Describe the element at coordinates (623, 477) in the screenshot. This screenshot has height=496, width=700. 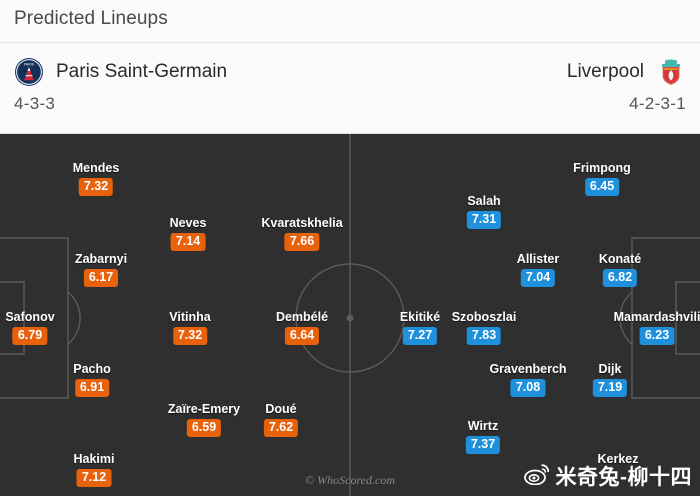
I see `weibo-handle: 米奇兔-柳十四` at that location.